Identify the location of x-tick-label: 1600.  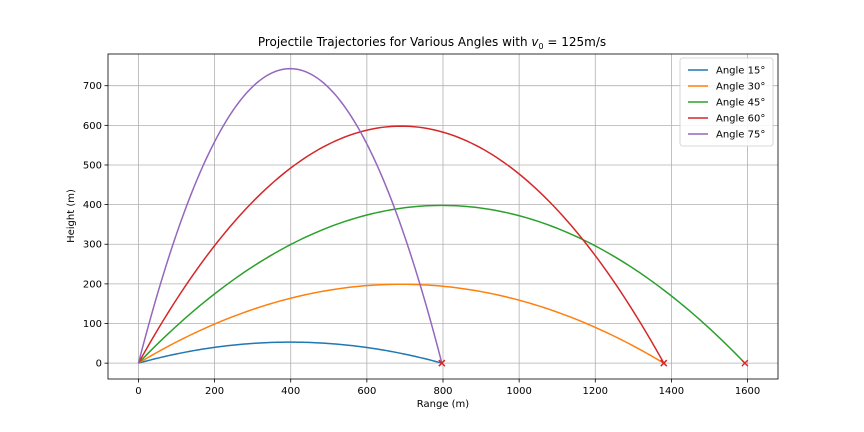
(747, 391).